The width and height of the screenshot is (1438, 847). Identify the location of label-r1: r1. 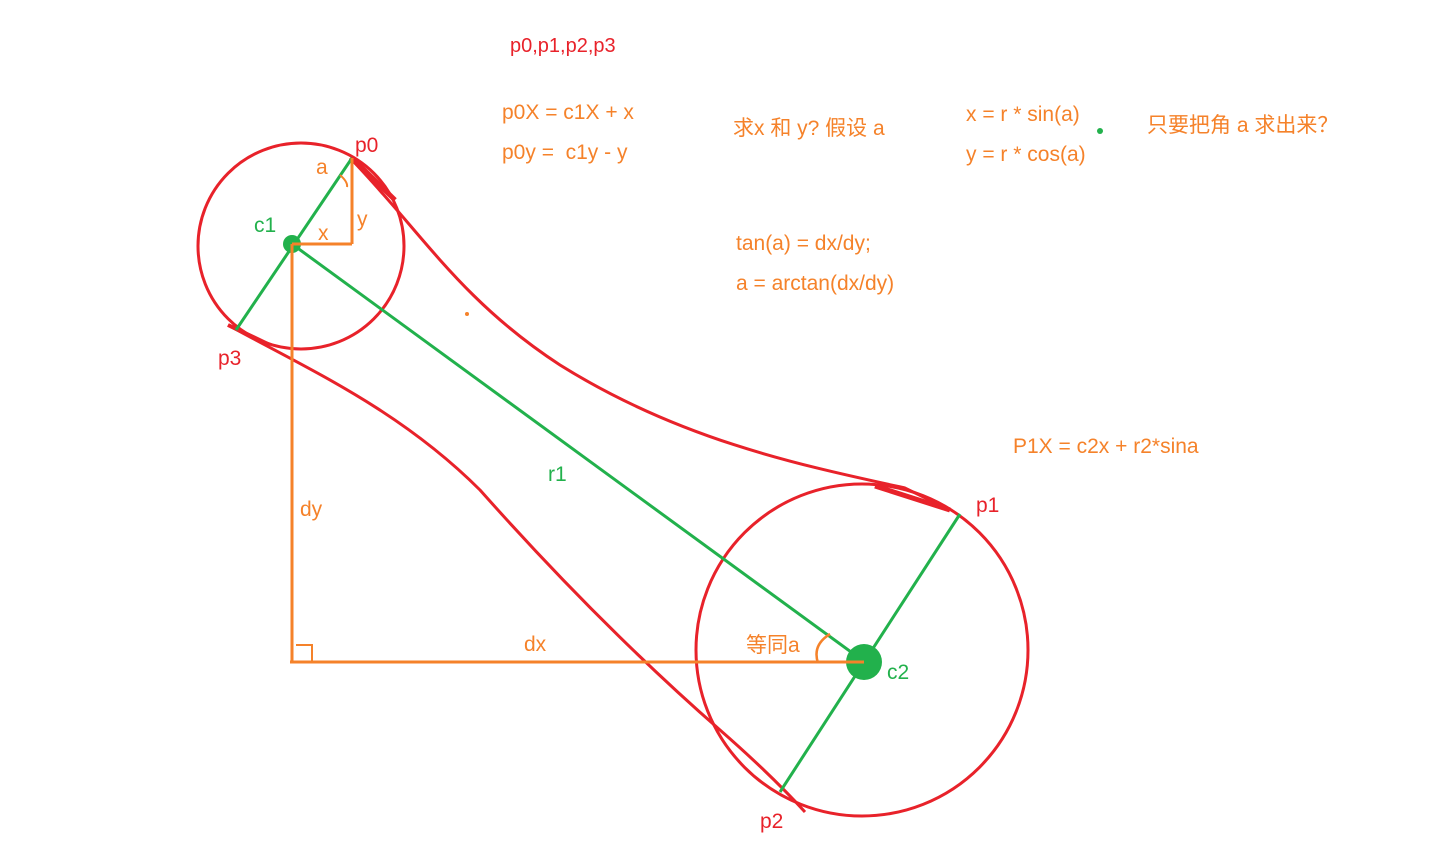
(557, 474).